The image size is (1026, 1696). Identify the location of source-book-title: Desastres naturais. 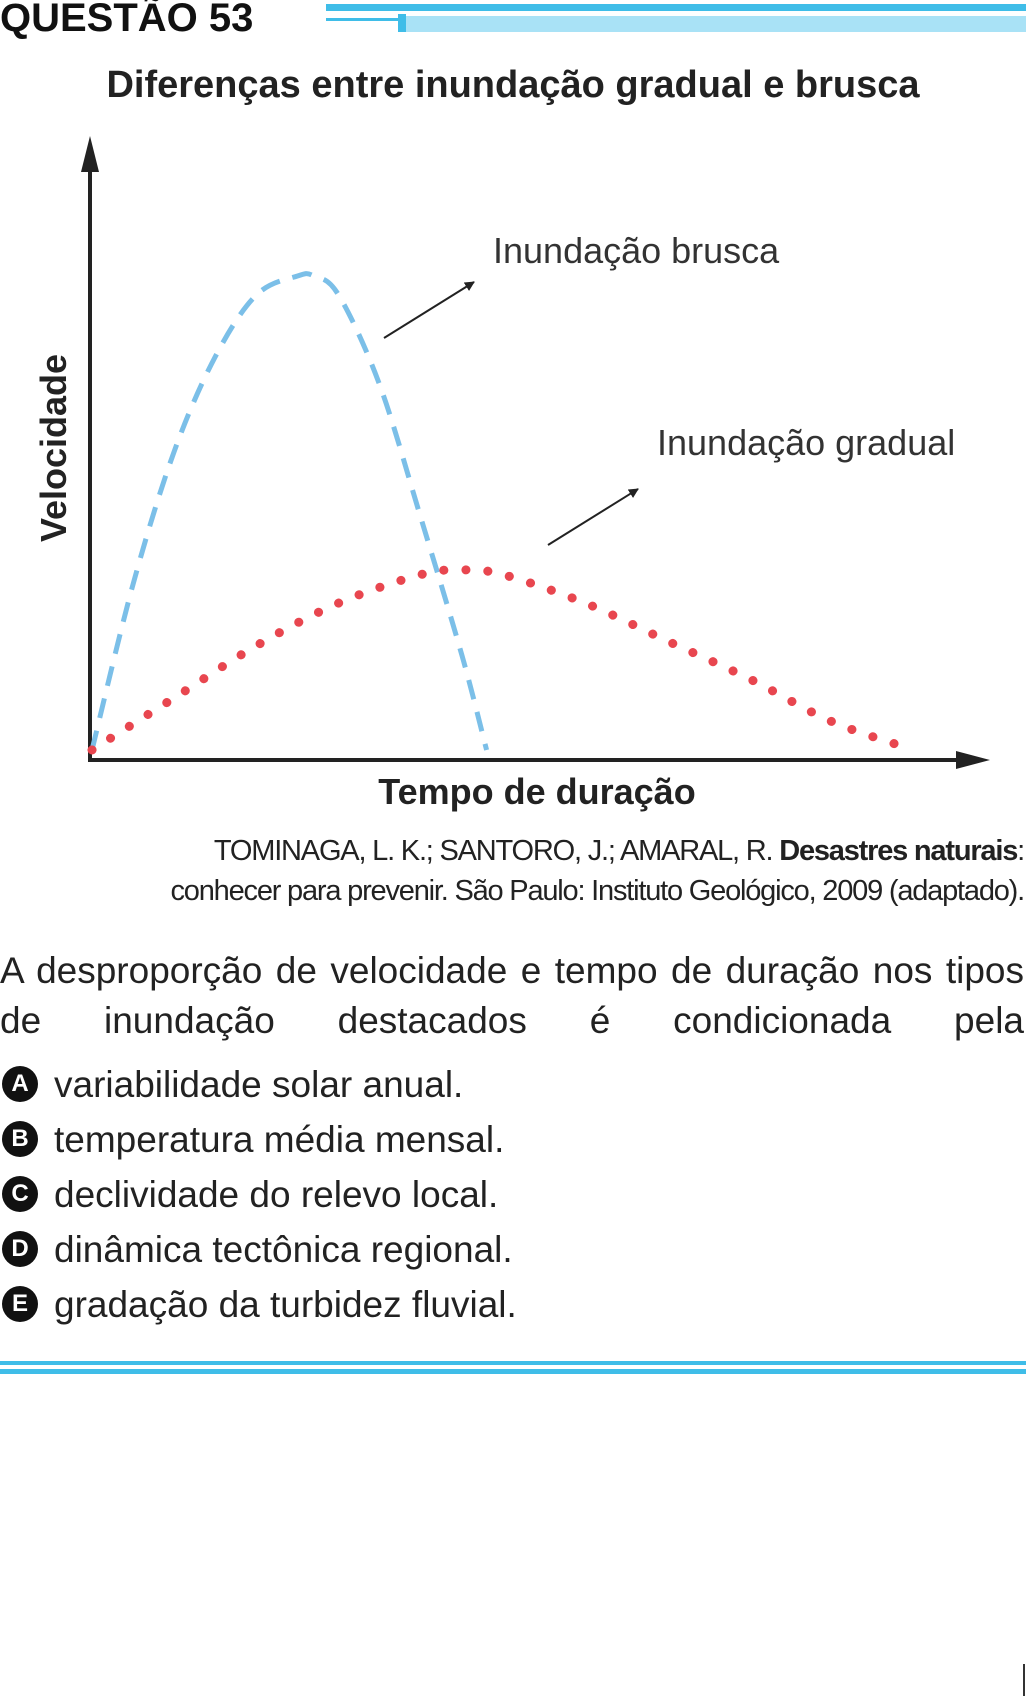
(898, 851).